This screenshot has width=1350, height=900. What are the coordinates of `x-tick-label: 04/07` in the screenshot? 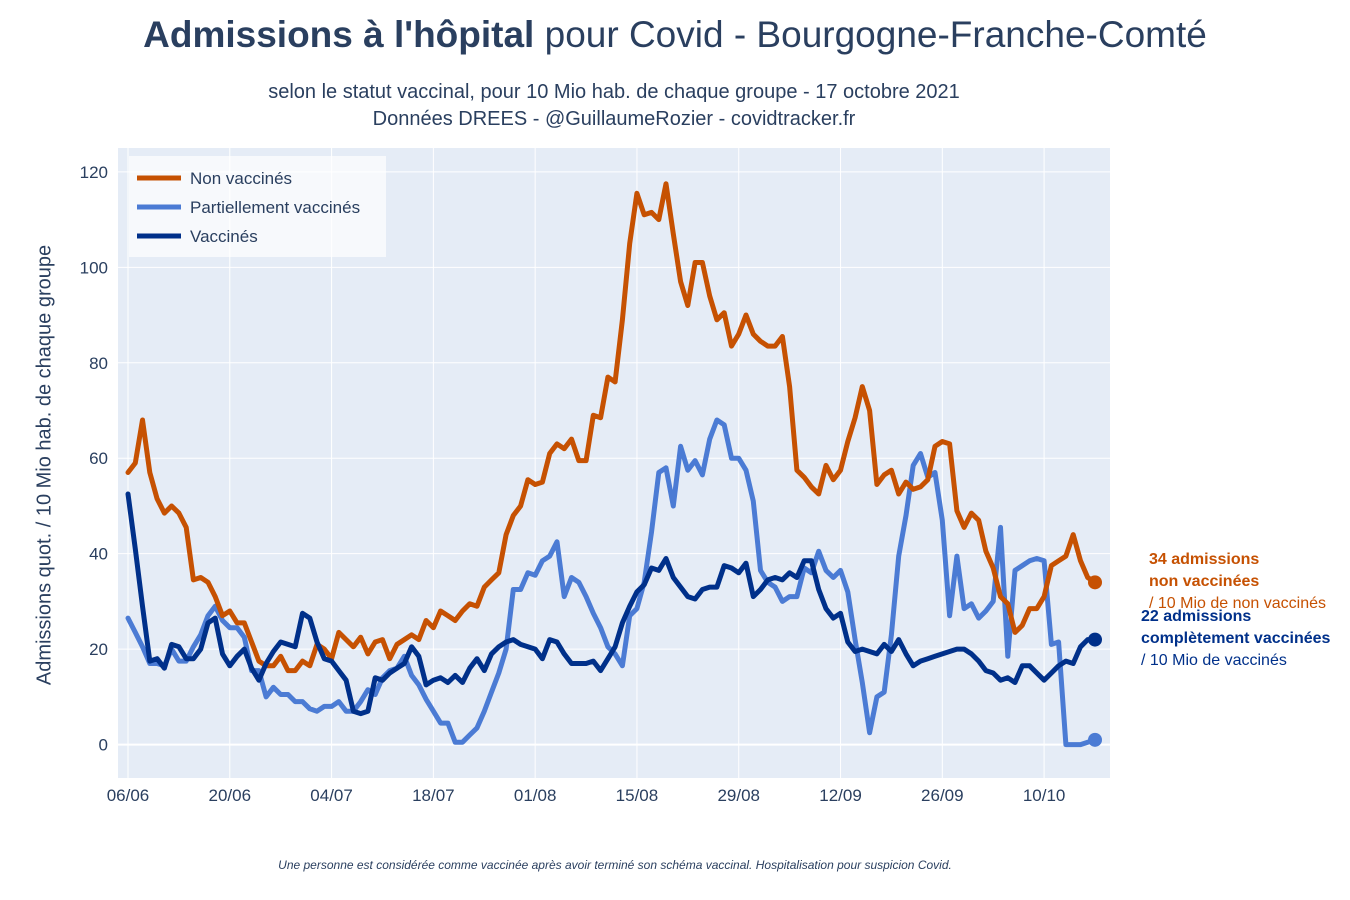 It's located at (331, 795).